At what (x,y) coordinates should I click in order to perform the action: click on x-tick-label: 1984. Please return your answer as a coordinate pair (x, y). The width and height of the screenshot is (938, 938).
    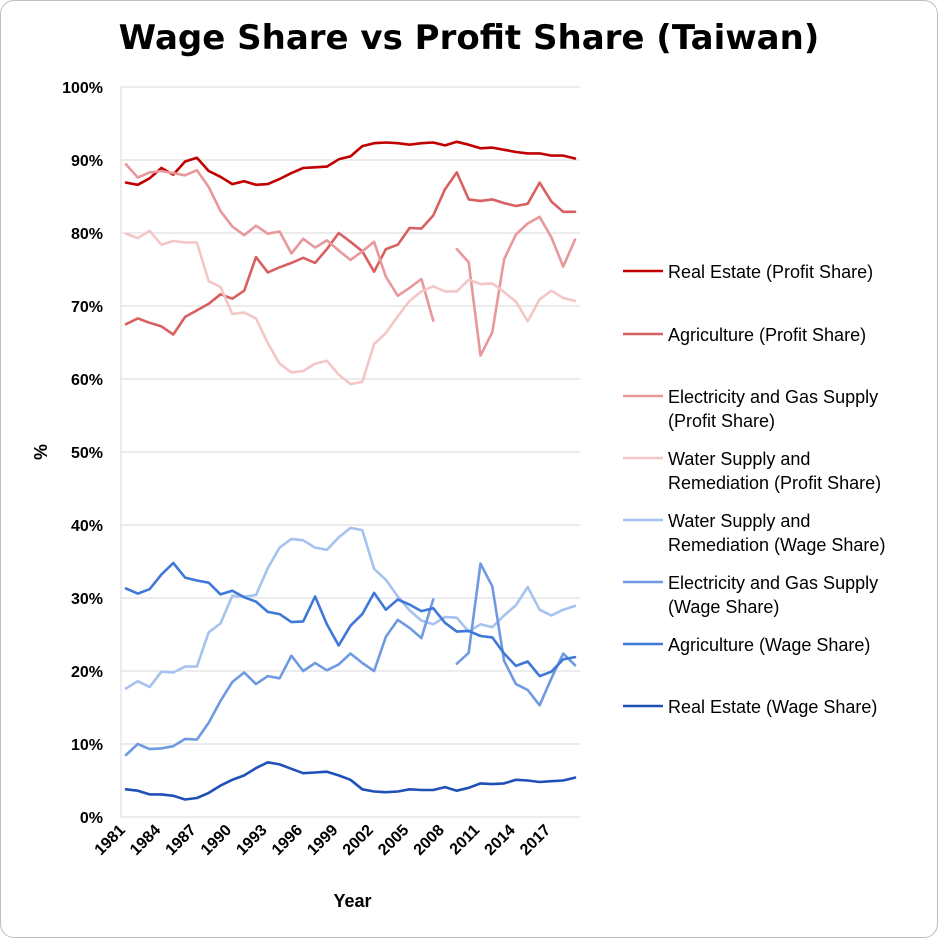
    Looking at the image, I should click on (145, 840).